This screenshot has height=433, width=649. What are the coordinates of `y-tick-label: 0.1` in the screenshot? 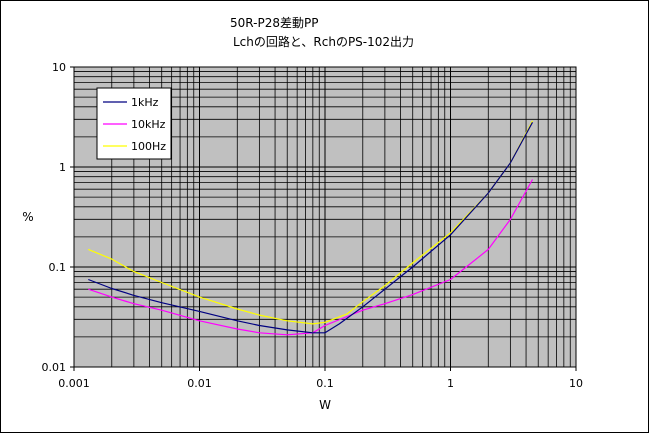 It's located at (58, 267).